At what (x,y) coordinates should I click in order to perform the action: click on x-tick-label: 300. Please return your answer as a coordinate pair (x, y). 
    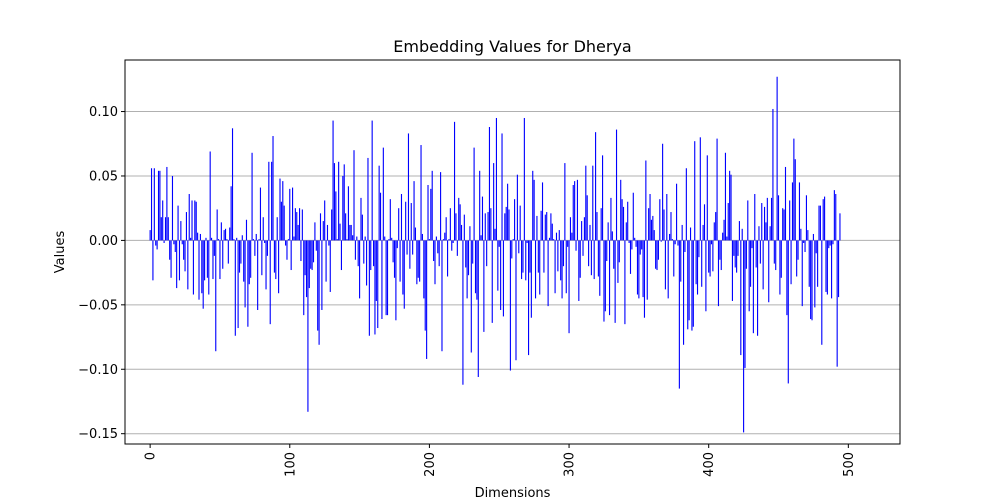
    Looking at the image, I should click on (570, 464).